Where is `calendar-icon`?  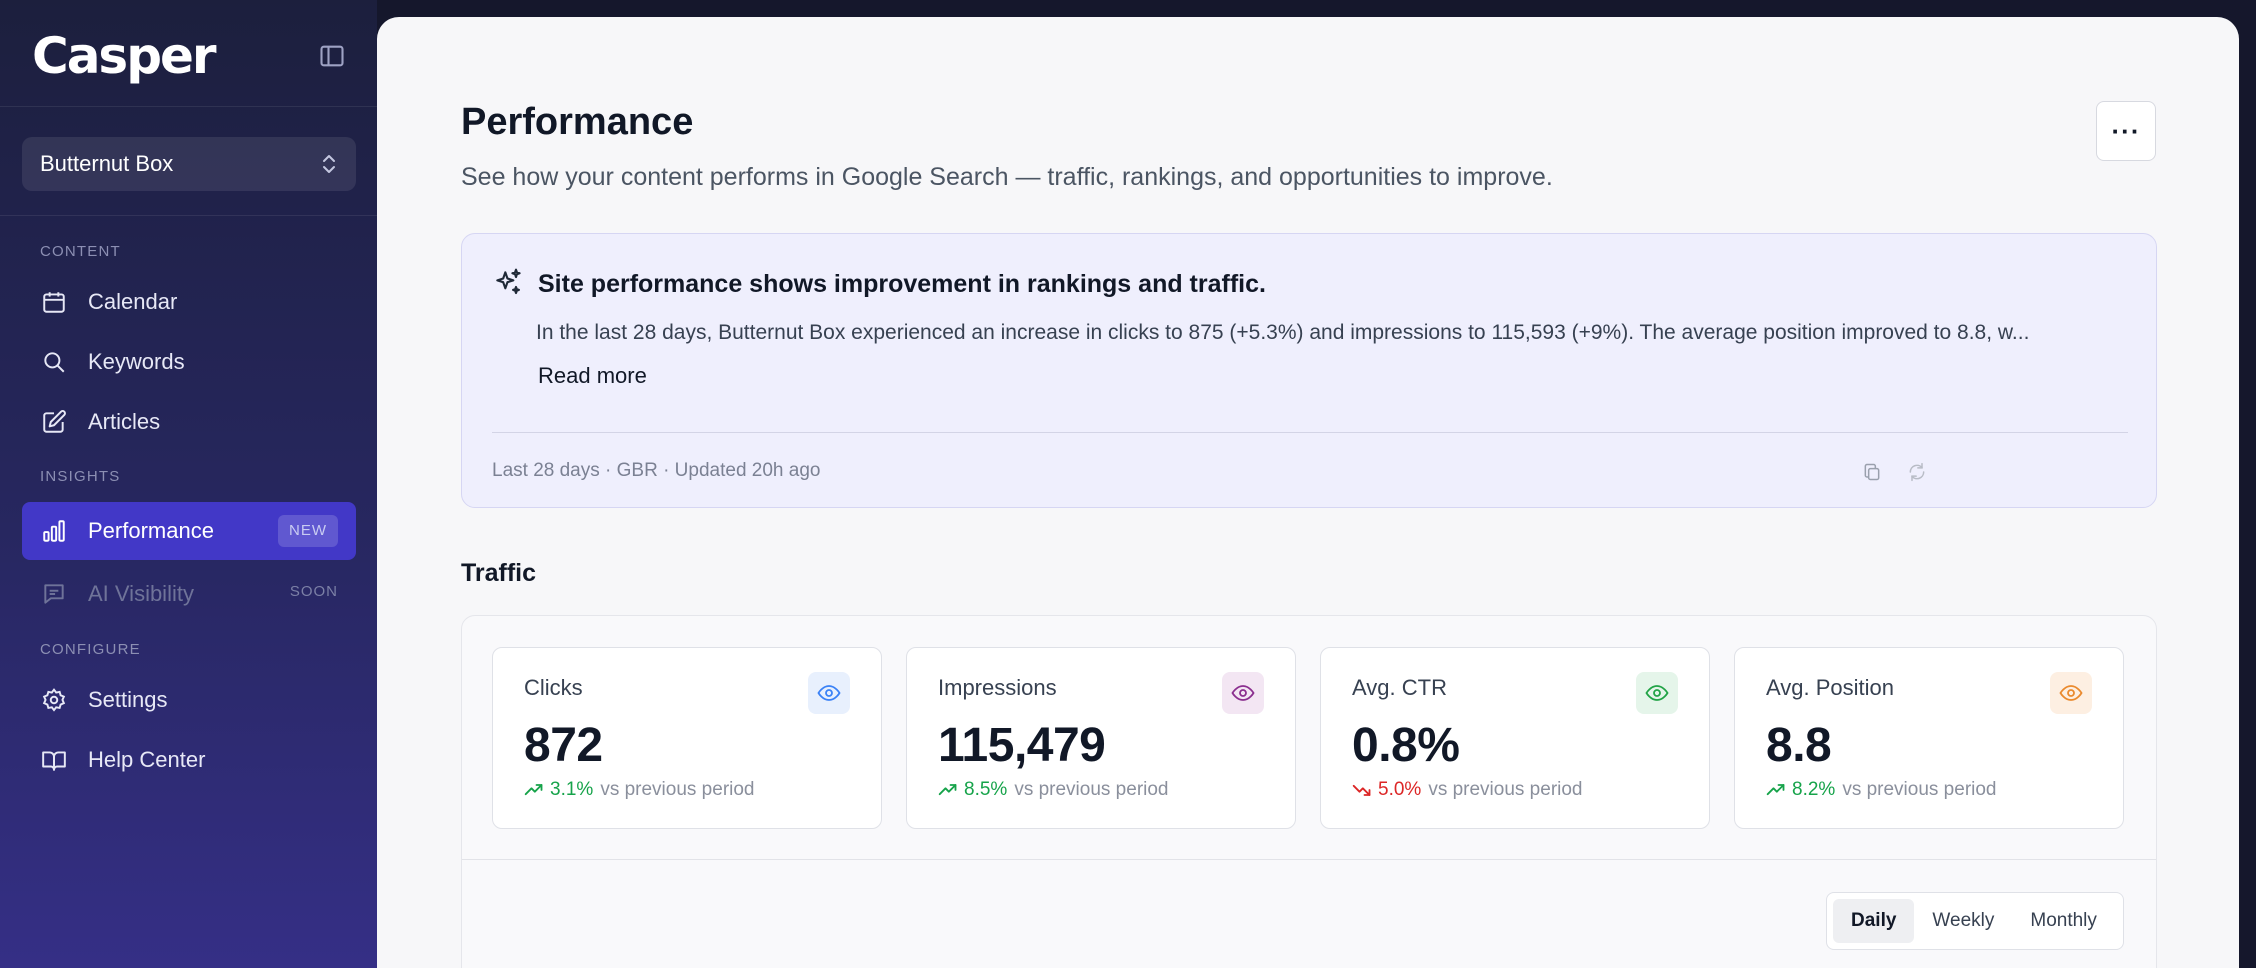 calendar-icon is located at coordinates (54, 302).